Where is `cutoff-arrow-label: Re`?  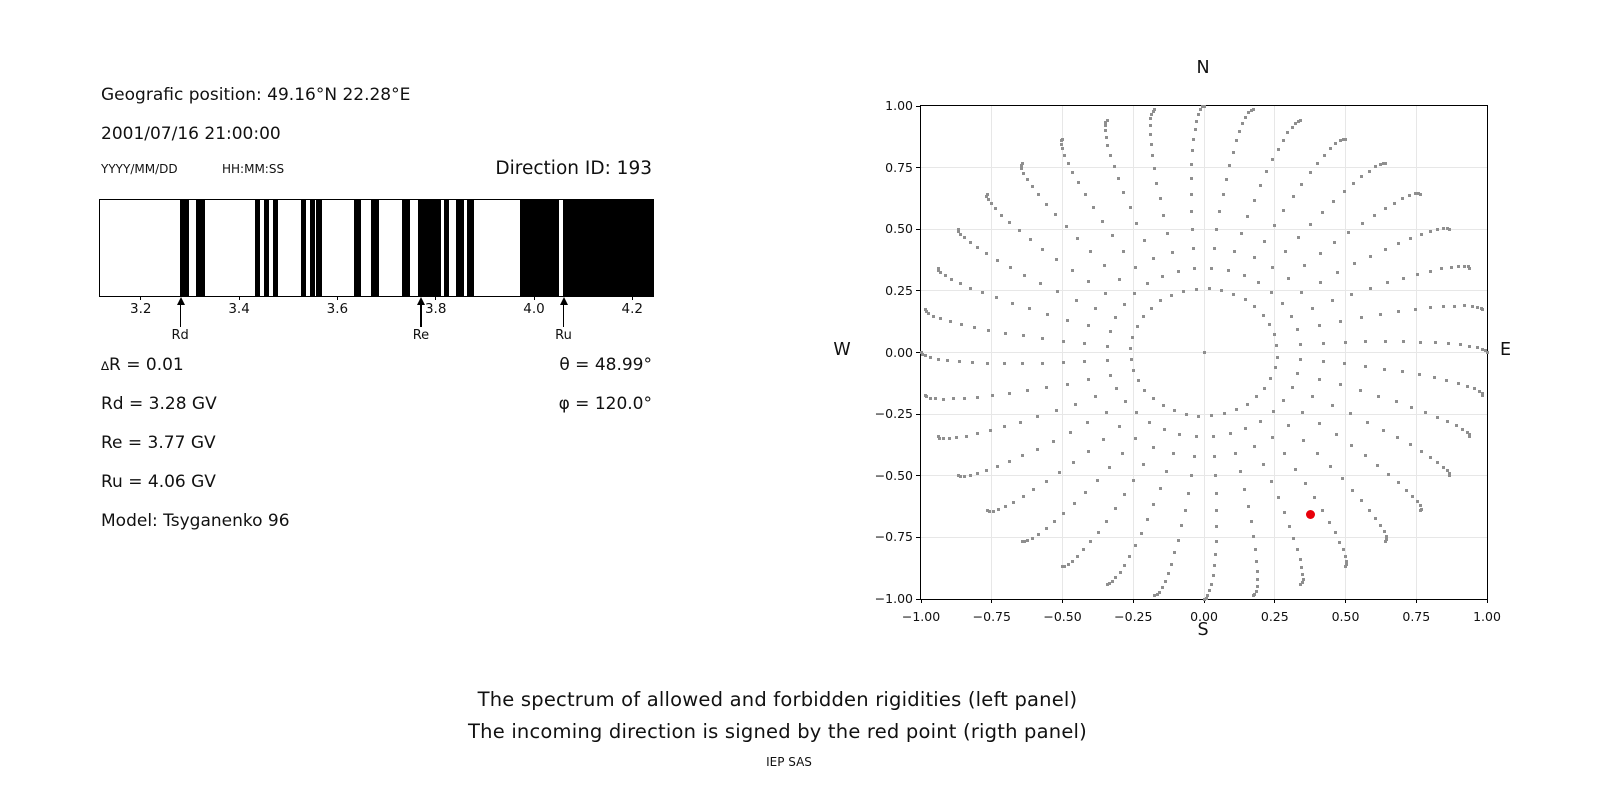
cutoff-arrow-label: Re is located at coordinates (421, 335).